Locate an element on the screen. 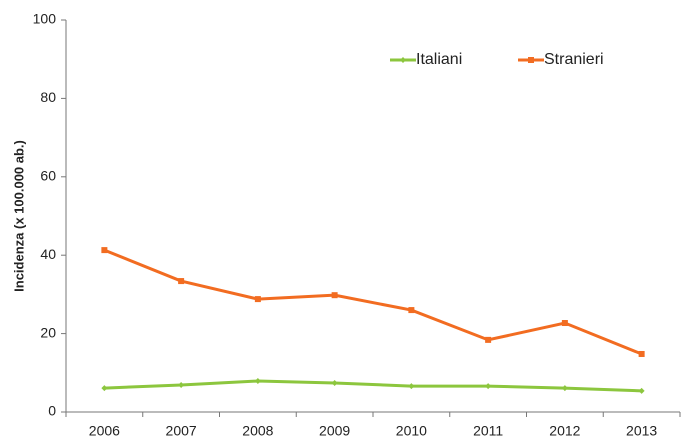  x-tick-label: 2008 is located at coordinates (257, 430).